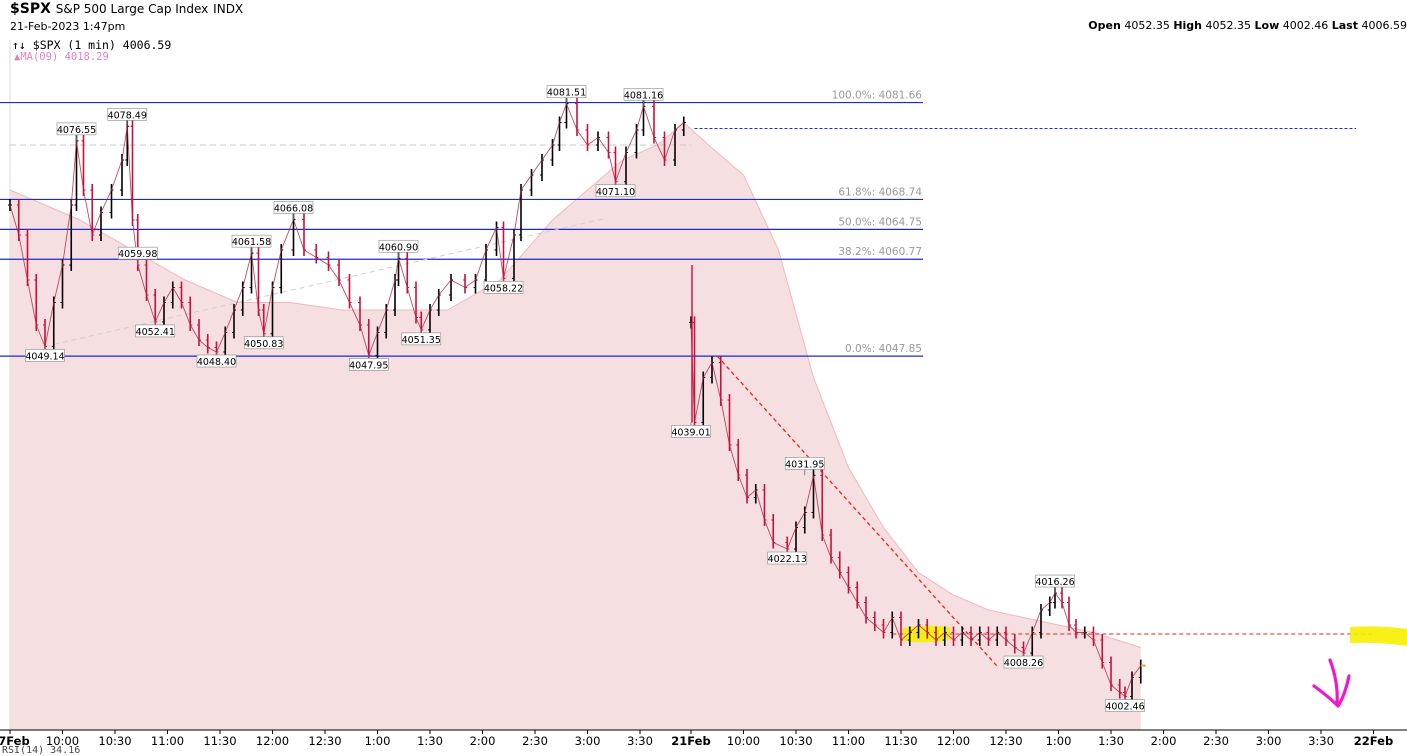 The width and height of the screenshot is (1407, 756). What do you see at coordinates (19, 45) in the screenshot?
I see `series-legend-icon: ↑↓` at bounding box center [19, 45].